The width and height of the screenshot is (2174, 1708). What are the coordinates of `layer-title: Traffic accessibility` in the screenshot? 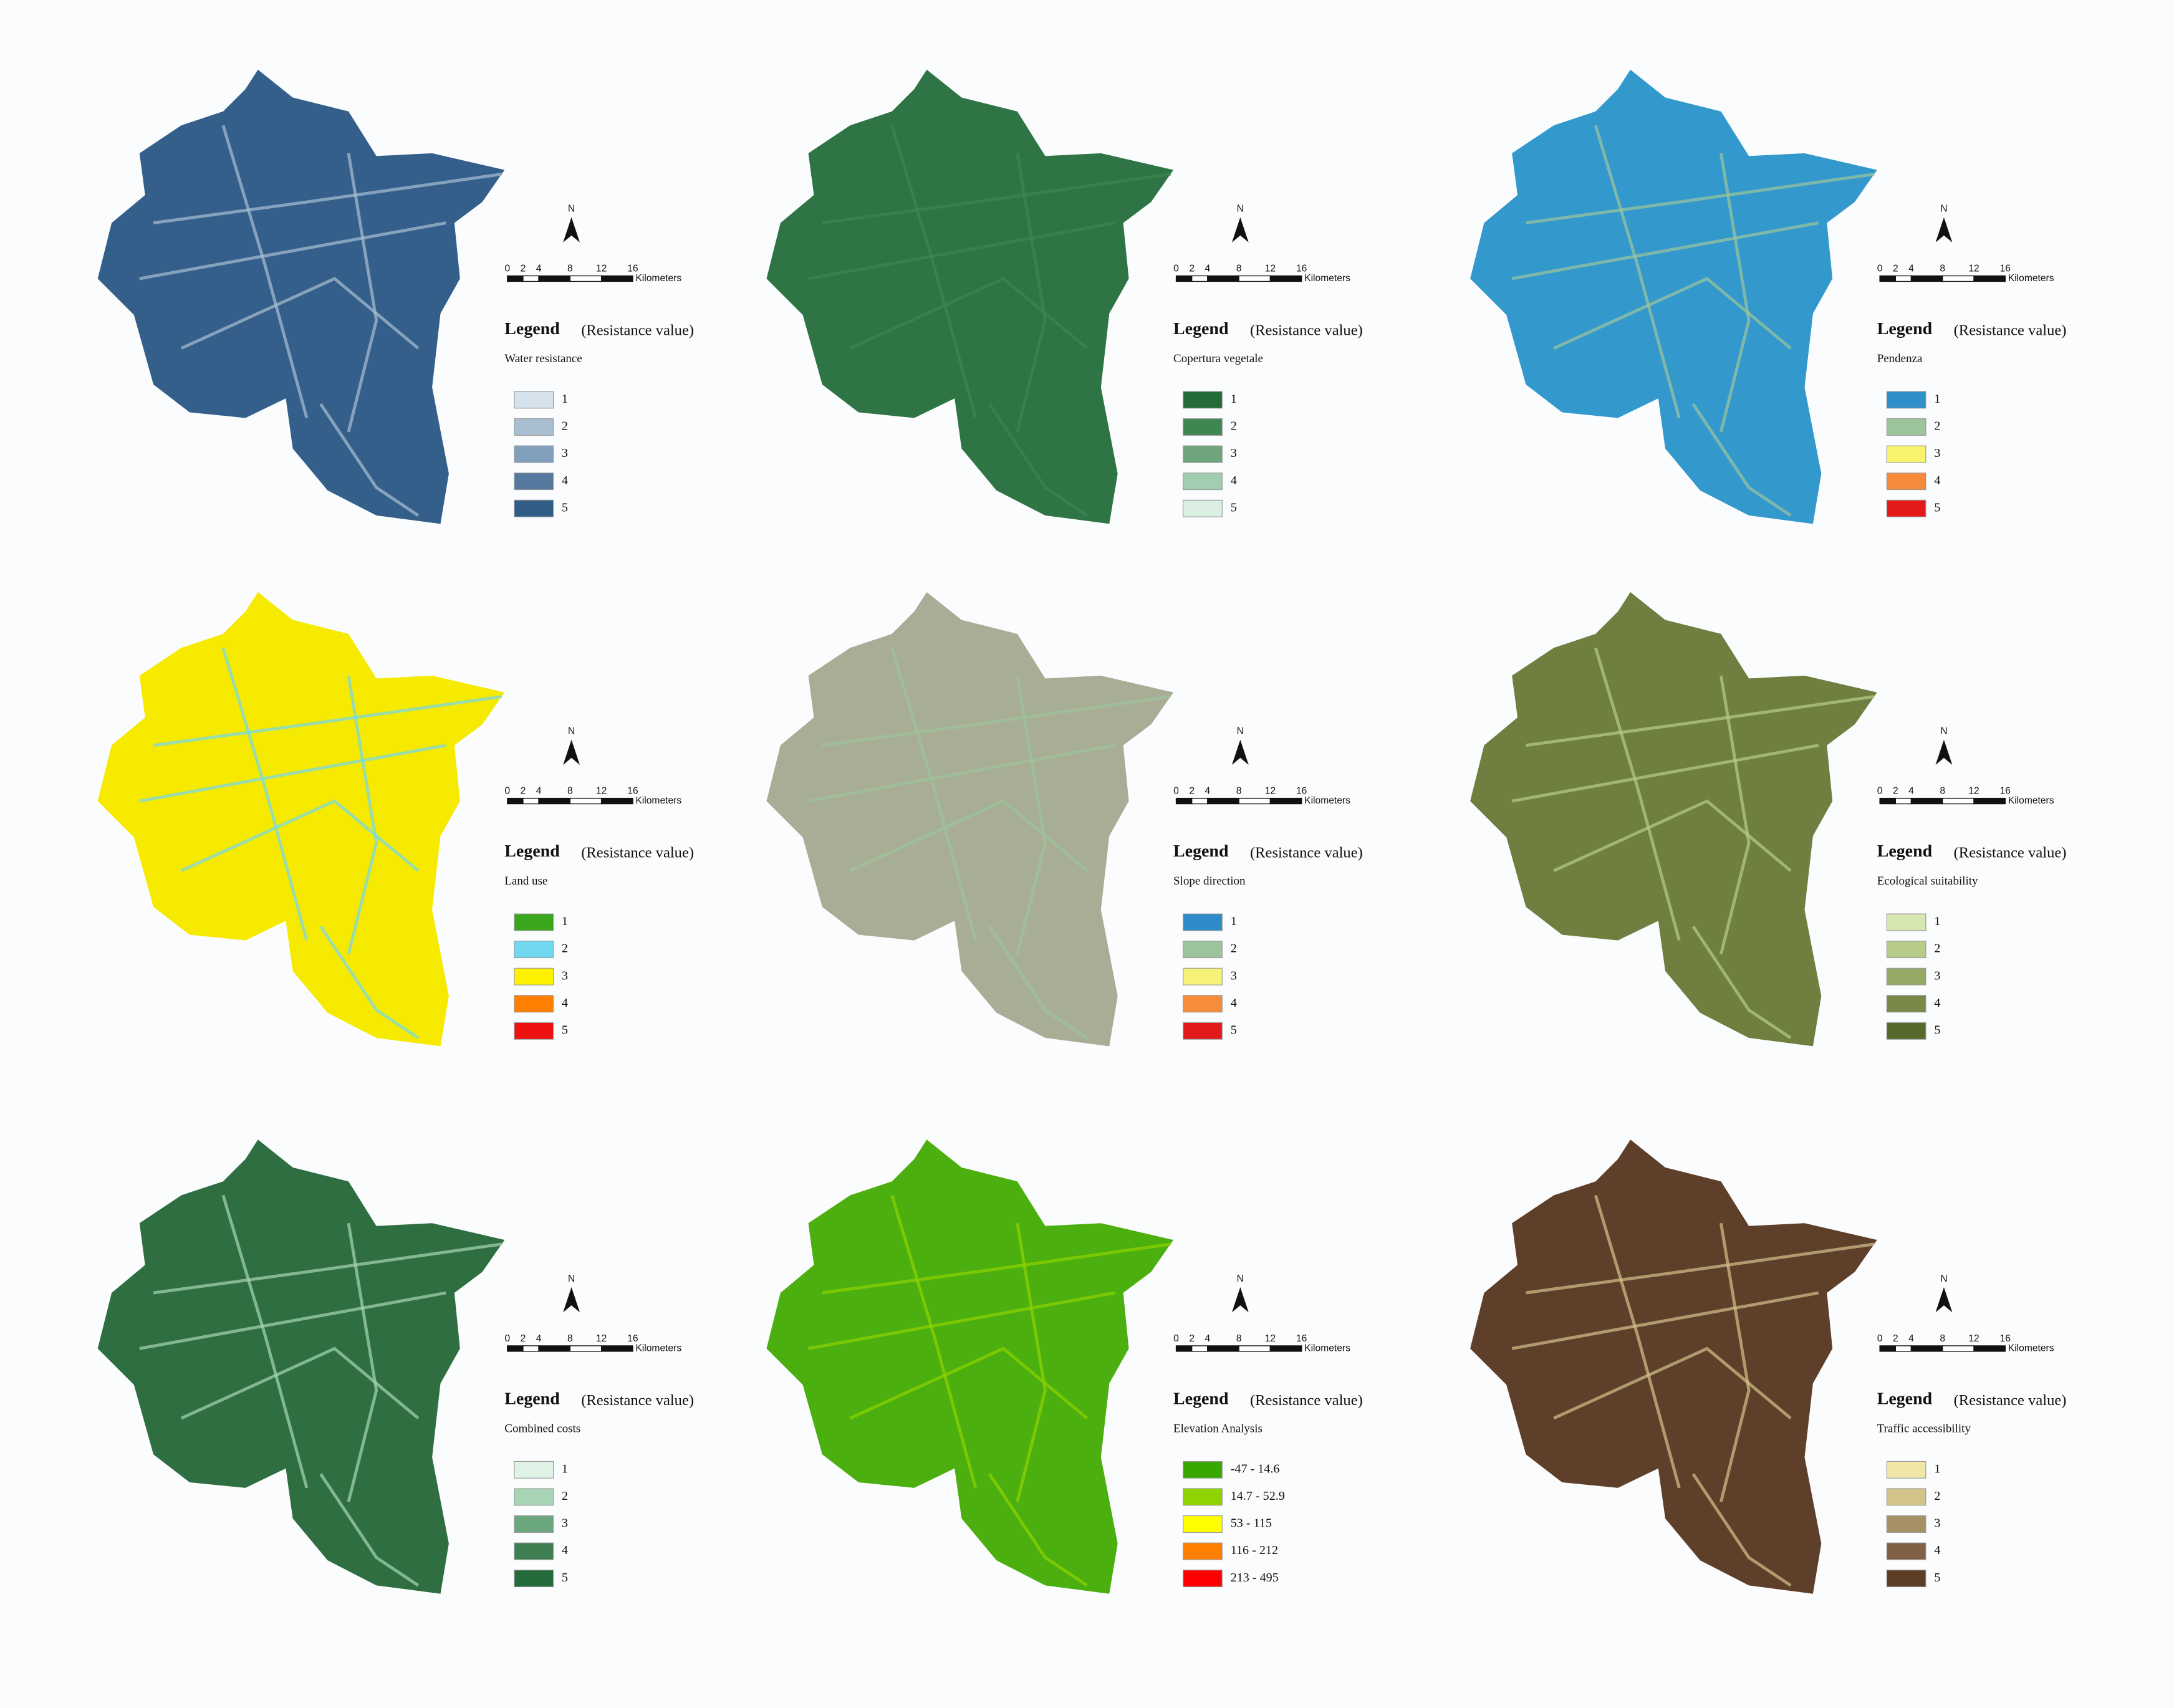 It's located at (1924, 1428).